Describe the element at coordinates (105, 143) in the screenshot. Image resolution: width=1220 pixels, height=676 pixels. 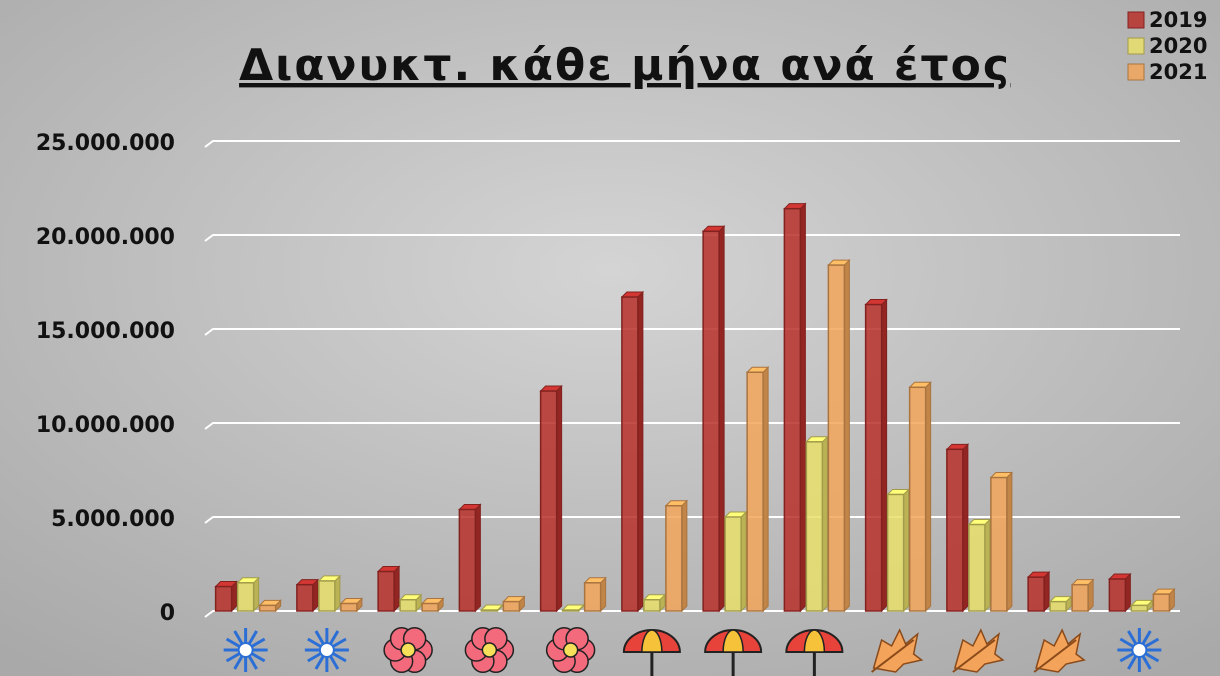
I see `y-tick-label: 25.000.000` at that location.